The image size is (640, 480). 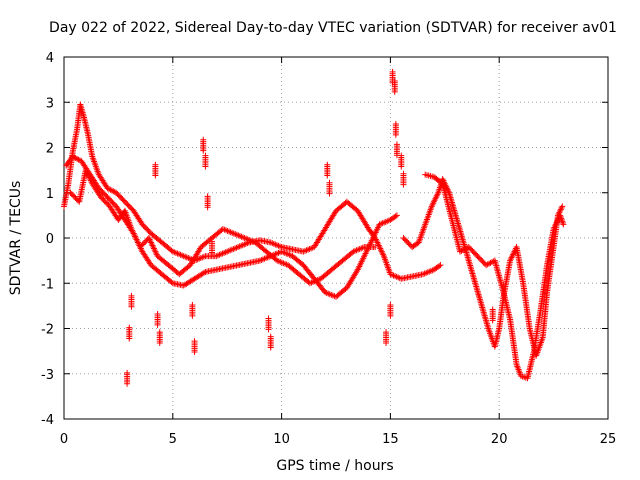 I want to click on y-tick-label: -3, so click(x=47, y=375).